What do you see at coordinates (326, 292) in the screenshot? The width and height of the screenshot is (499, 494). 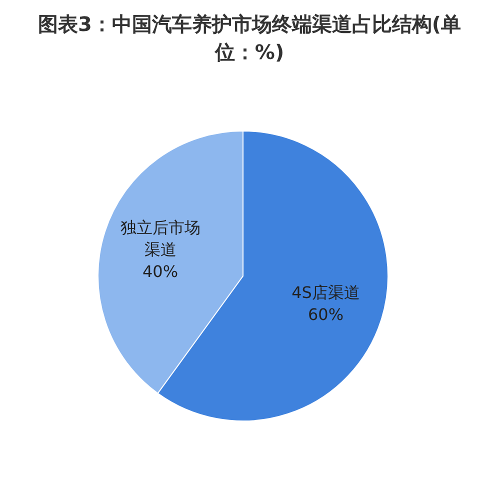 I see `slice-label: 4S店渠道` at bounding box center [326, 292].